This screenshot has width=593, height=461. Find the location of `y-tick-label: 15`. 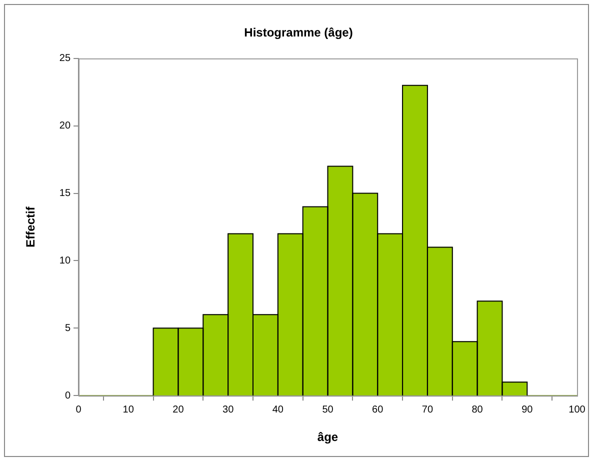

y-tick-label: 15 is located at coordinates (65, 194).